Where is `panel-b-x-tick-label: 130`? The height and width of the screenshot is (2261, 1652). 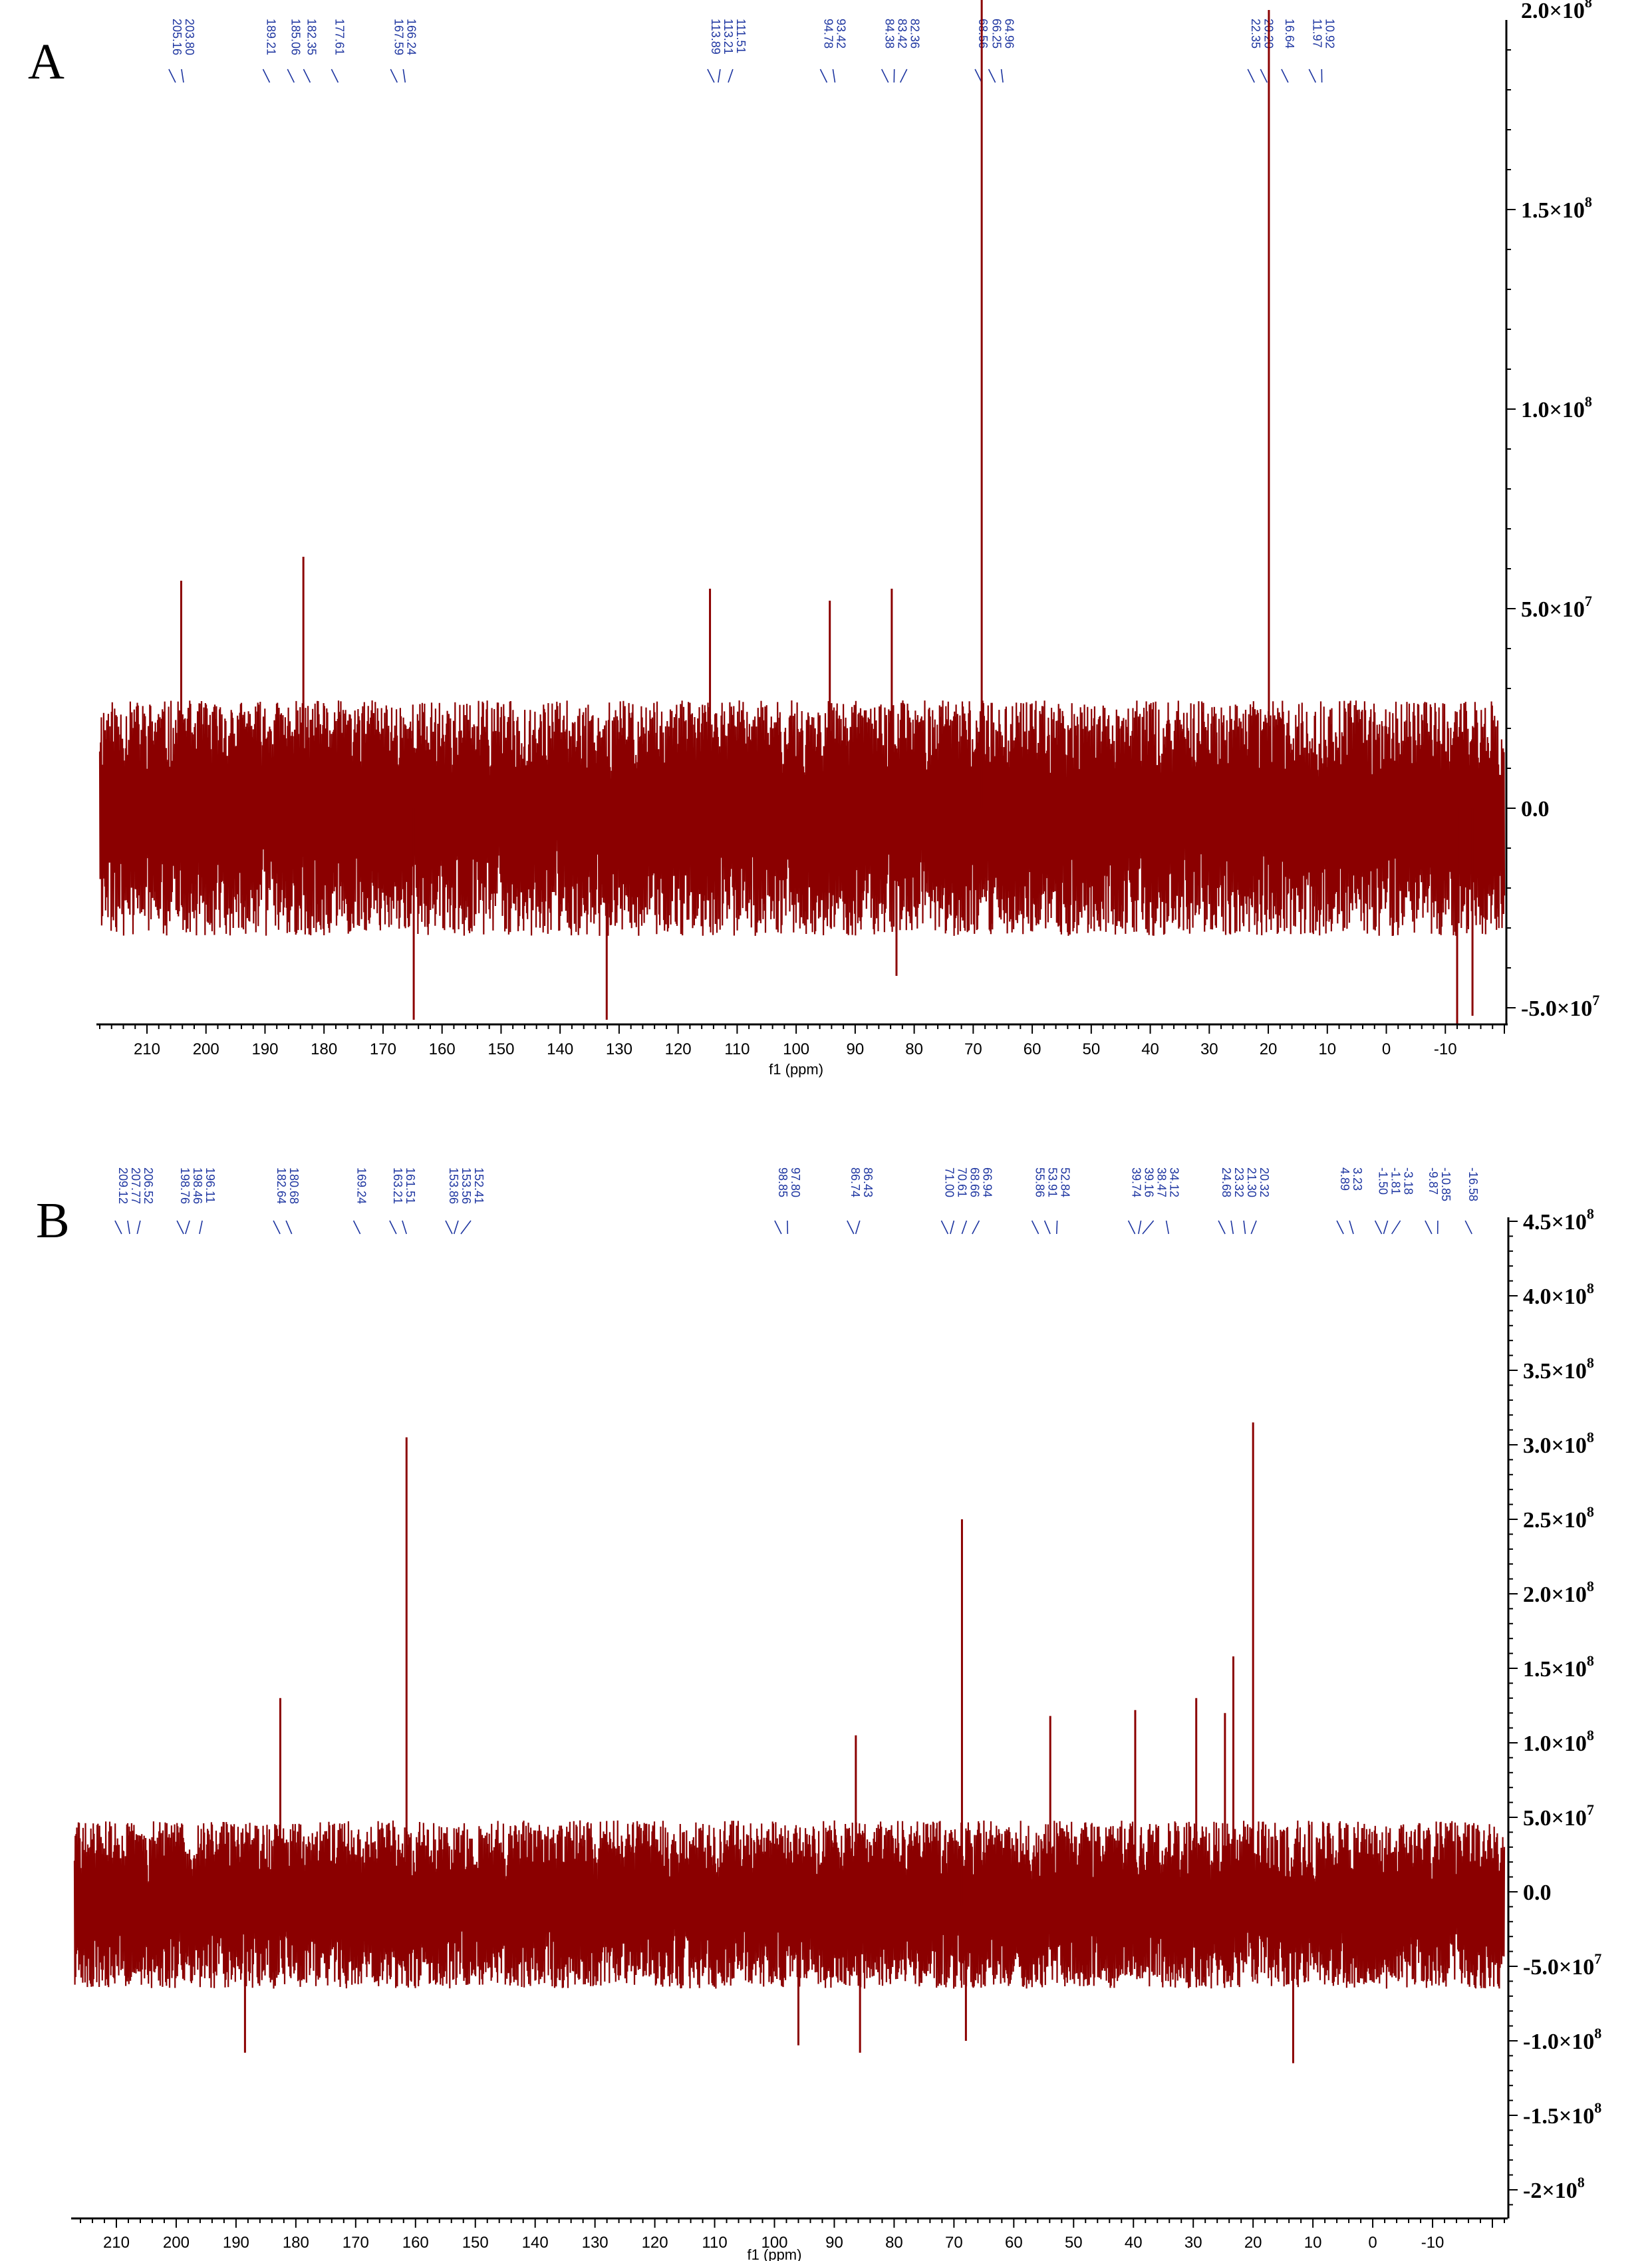
panel-b-x-tick-label: 130 is located at coordinates (595, 2243).